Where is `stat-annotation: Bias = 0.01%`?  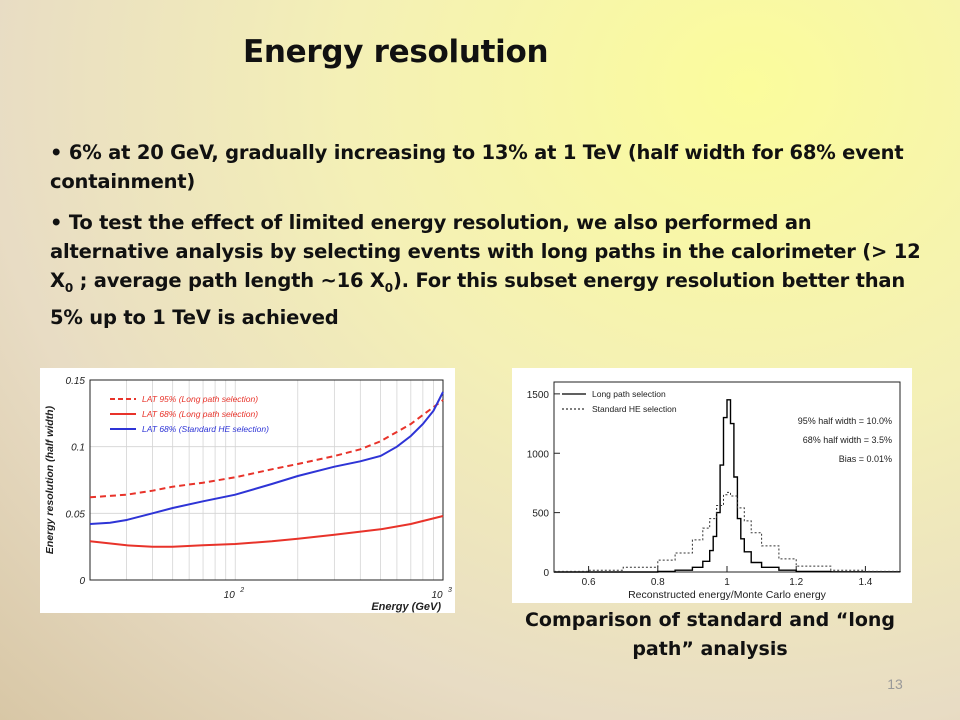 stat-annotation: Bias = 0.01% is located at coordinates (865, 459).